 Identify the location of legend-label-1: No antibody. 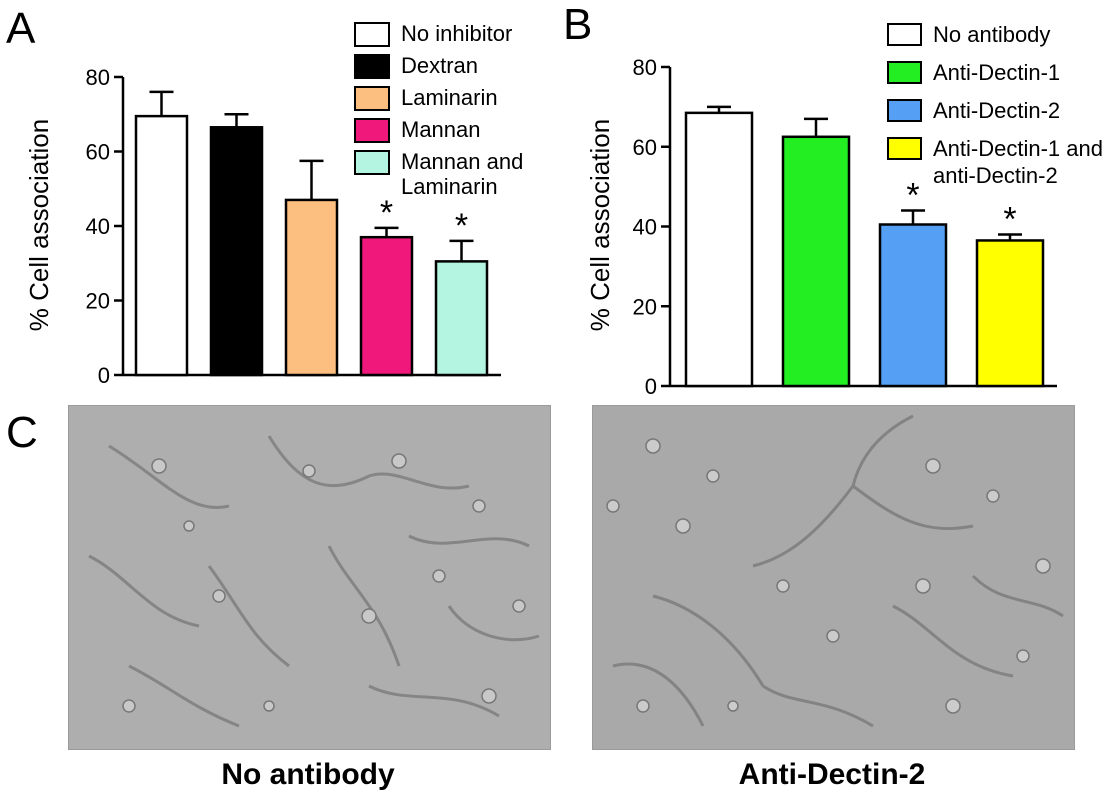
(991, 34).